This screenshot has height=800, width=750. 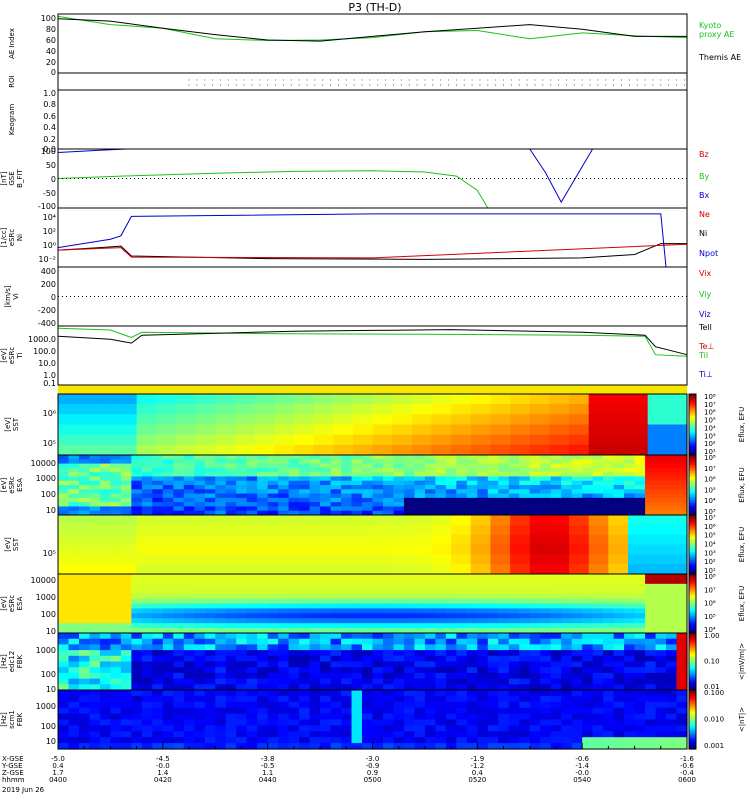 What do you see at coordinates (51, 689) in the screenshot?
I see `ytick-fbk_e: 10` at bounding box center [51, 689].